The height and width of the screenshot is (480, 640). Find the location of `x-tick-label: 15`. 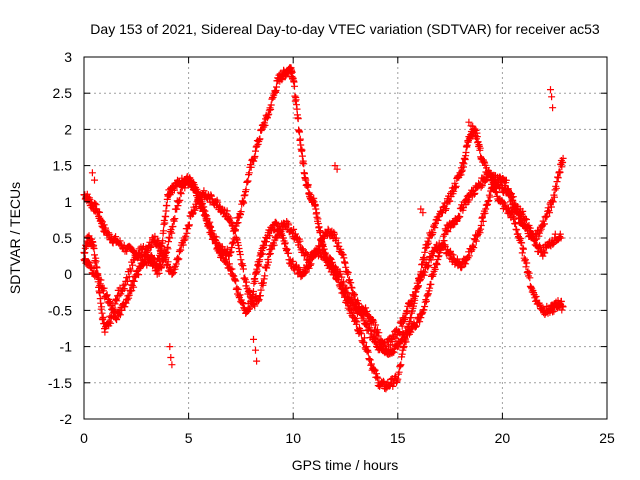

x-tick-label: 15 is located at coordinates (398, 438).